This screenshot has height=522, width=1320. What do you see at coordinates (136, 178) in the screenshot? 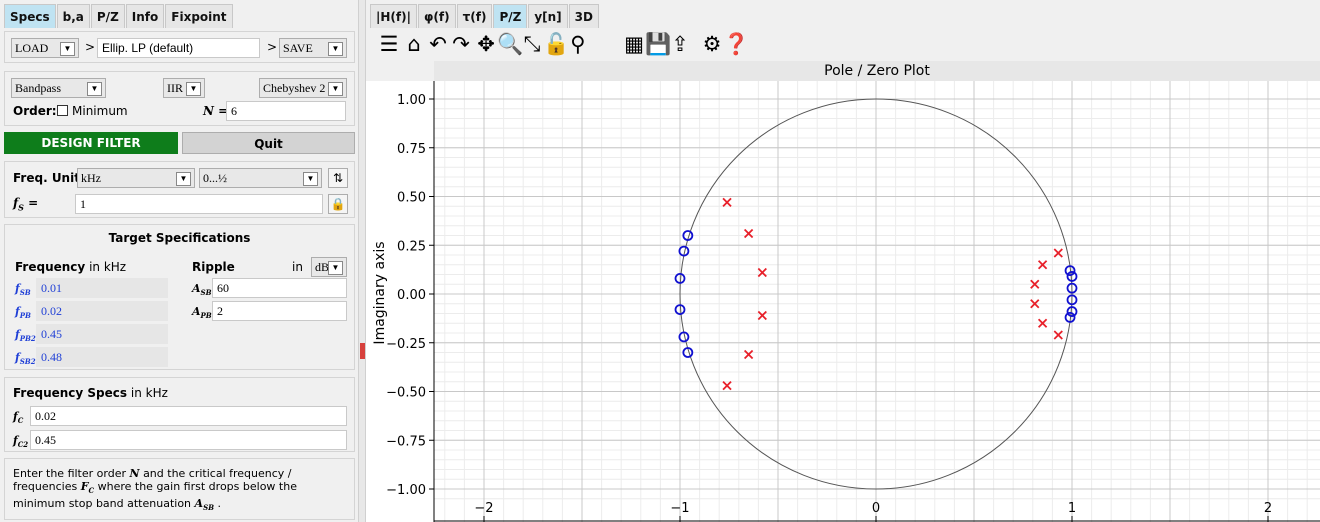
I see `freq-unit-combo: kHz ▼` at bounding box center [136, 178].